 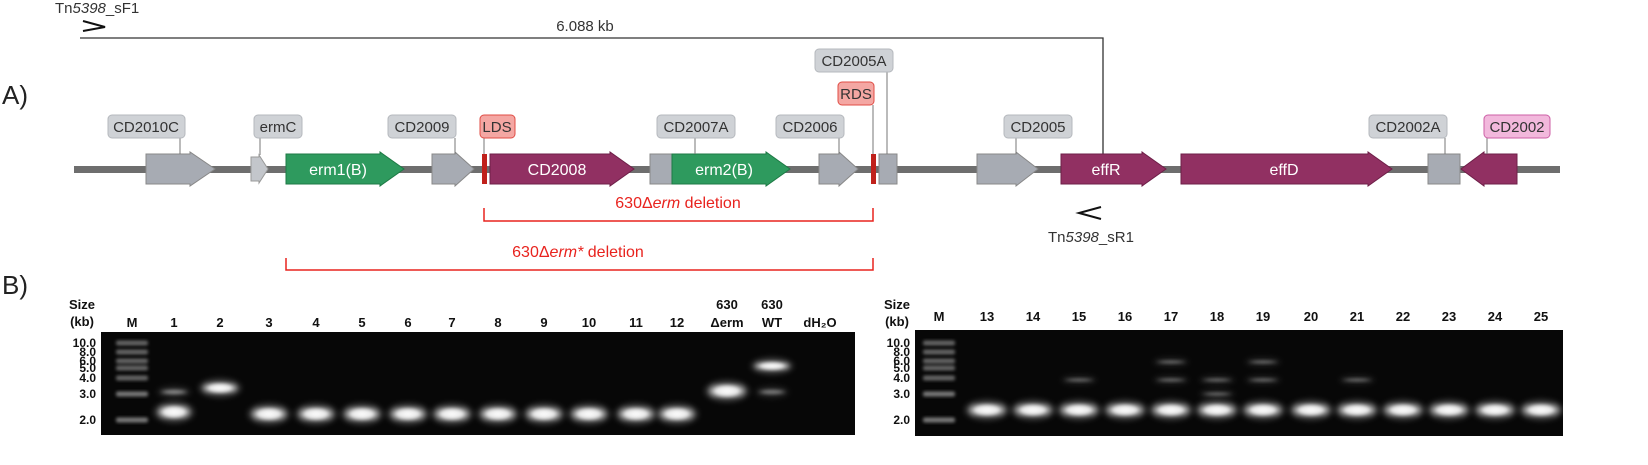 I want to click on gel2-lane-15-faint-band, so click(x=1079, y=380).